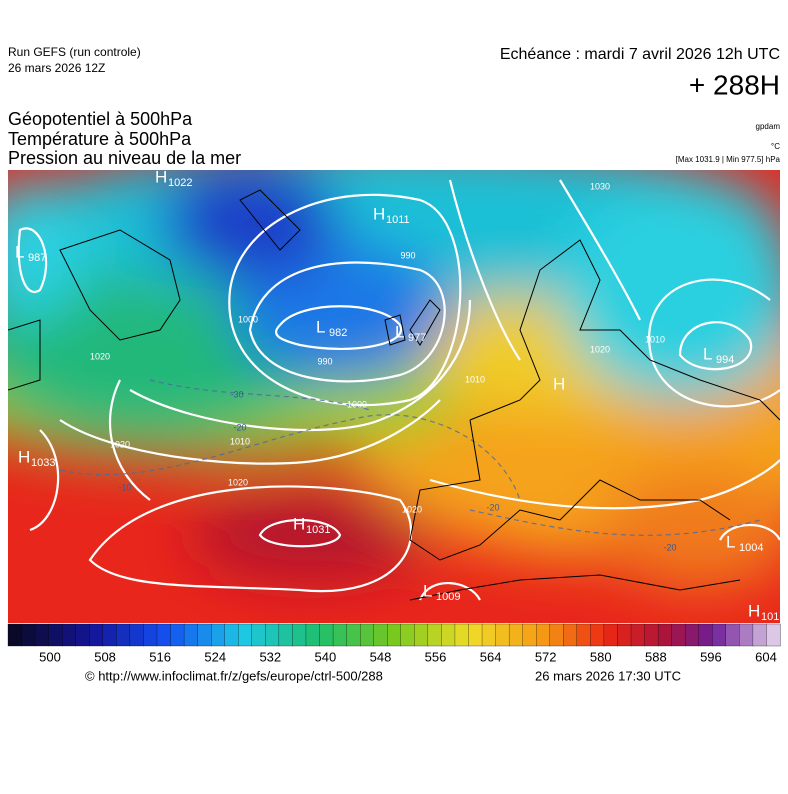 The width and height of the screenshot is (788, 794). What do you see at coordinates (407, 255) in the screenshot?
I see `isobar-label: 990` at bounding box center [407, 255].